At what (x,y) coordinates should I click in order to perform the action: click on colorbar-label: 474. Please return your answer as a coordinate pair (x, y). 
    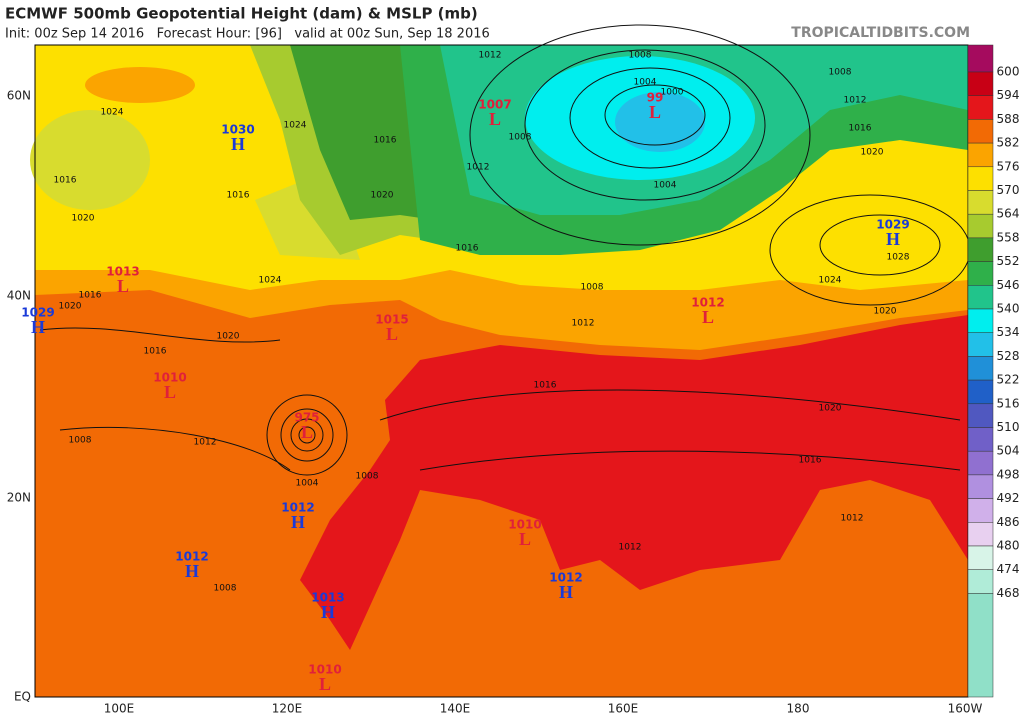
    Looking at the image, I should click on (1008, 569).